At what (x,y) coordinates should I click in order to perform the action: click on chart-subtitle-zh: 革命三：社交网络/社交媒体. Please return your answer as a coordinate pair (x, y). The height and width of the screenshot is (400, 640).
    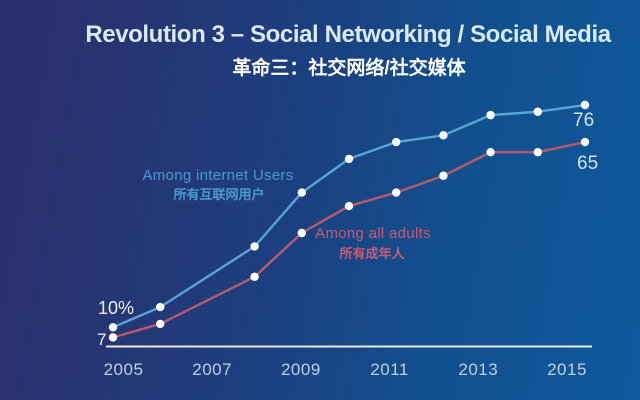
    Looking at the image, I should click on (349, 68).